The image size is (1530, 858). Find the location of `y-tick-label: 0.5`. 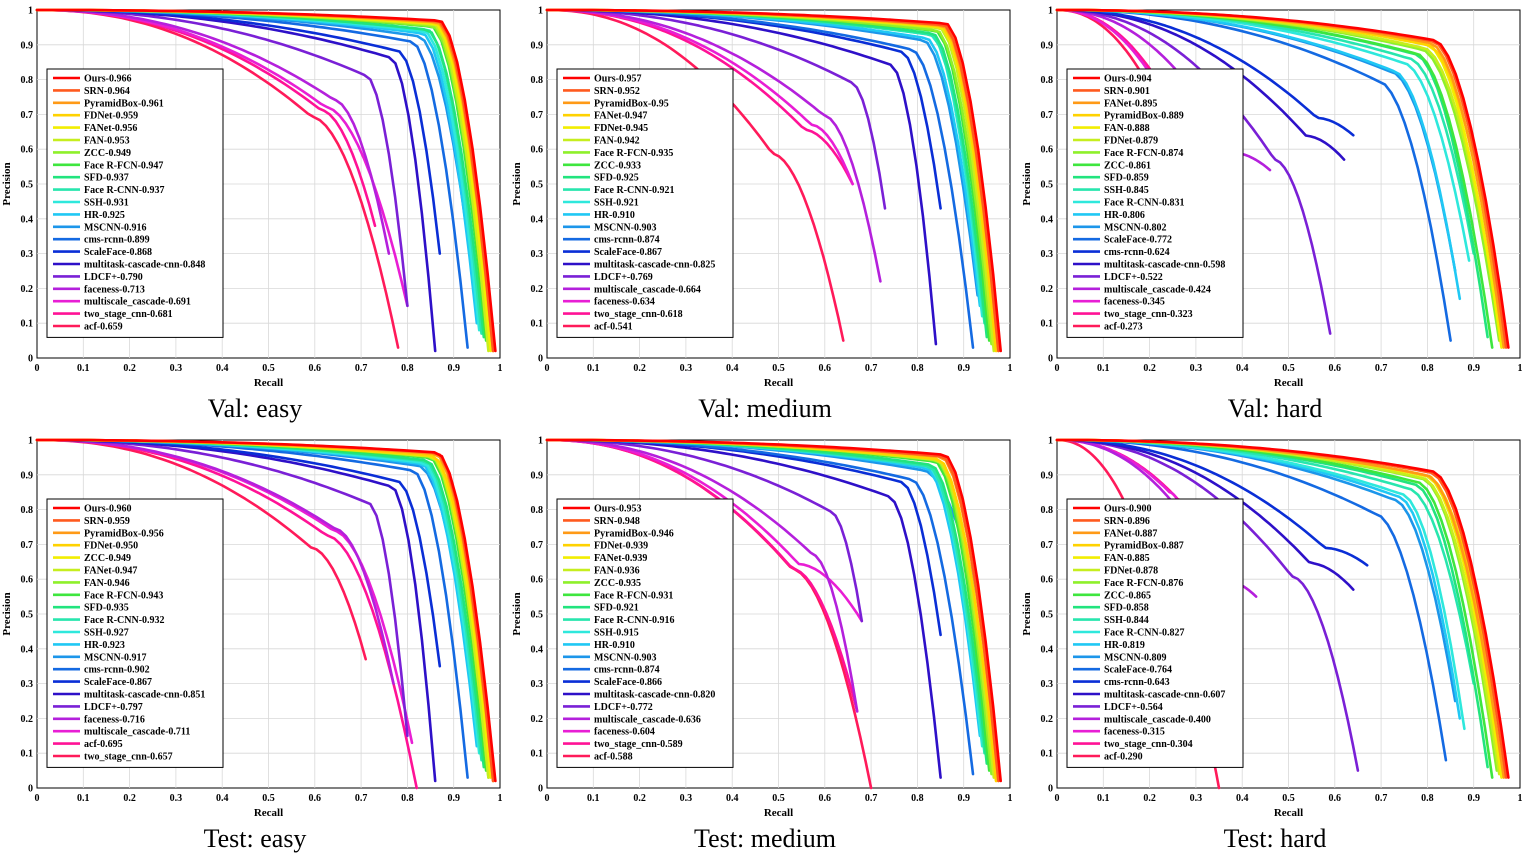

y-tick-label: 0.5 is located at coordinates (1047, 185).